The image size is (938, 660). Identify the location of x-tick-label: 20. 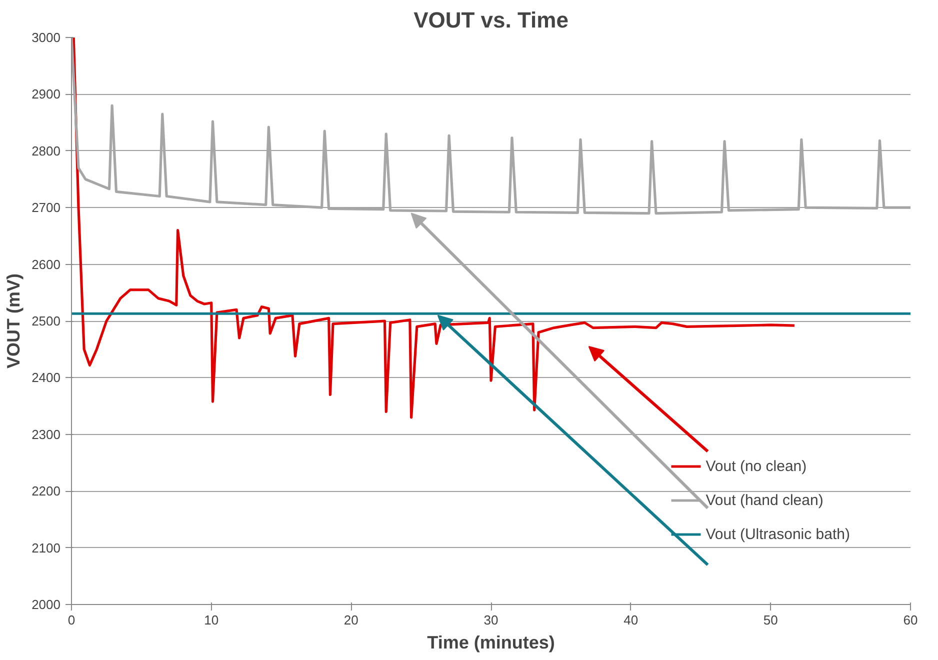
(351, 620).